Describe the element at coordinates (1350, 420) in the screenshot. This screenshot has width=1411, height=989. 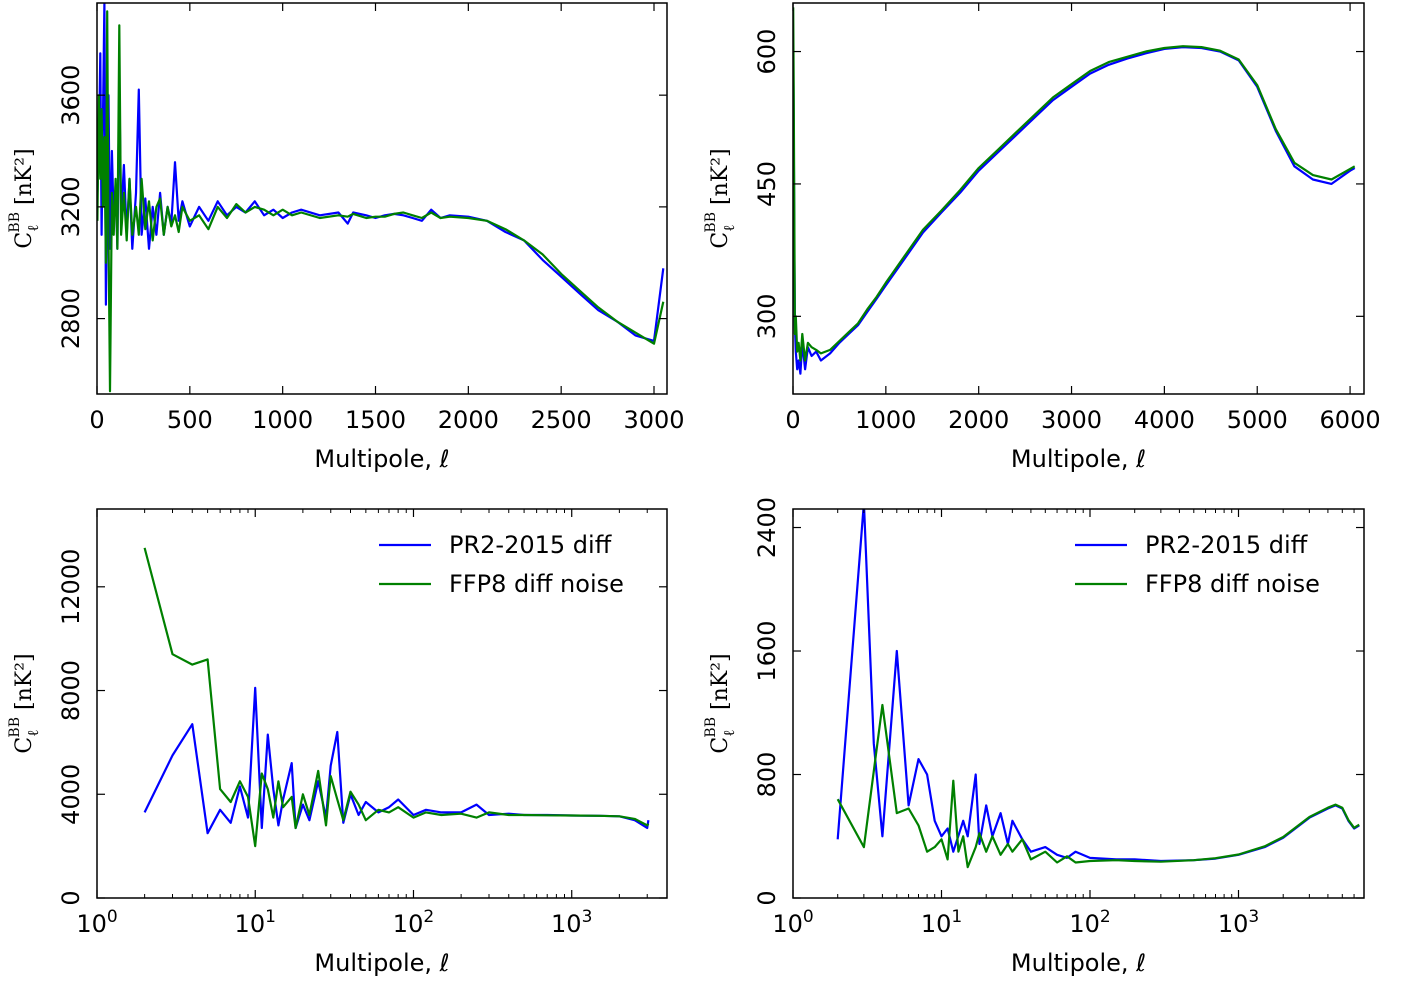
I see `x-tick-label: 6000` at that location.